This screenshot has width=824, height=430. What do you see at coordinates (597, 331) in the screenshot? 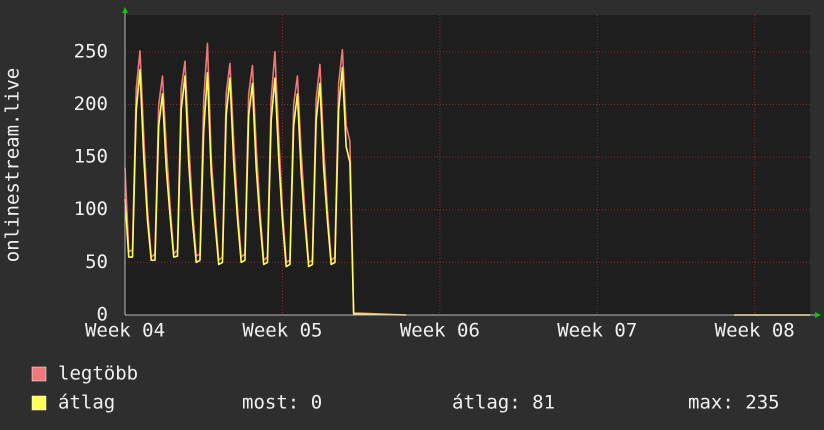
I see `x-tick-label: Week 07` at bounding box center [597, 331].